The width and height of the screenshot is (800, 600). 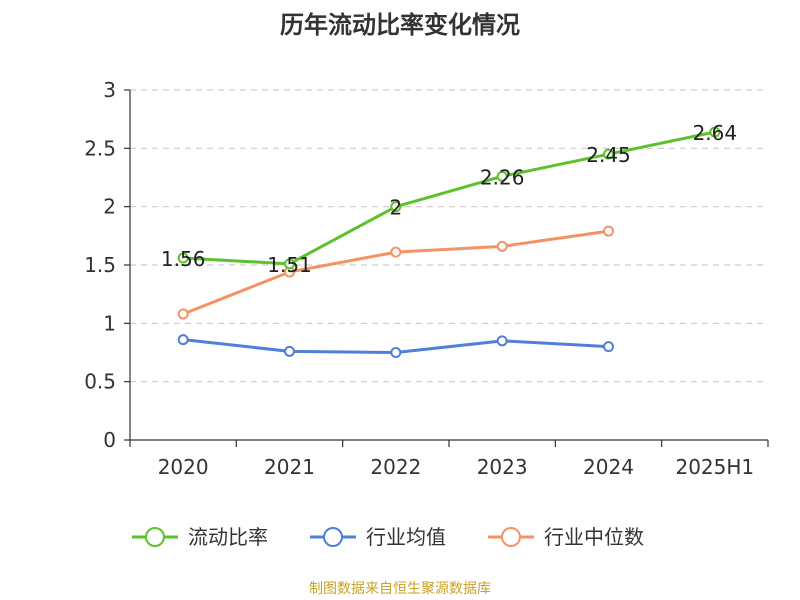 What do you see at coordinates (289, 467) in the screenshot?
I see `x-tick-label: 2021` at bounding box center [289, 467].